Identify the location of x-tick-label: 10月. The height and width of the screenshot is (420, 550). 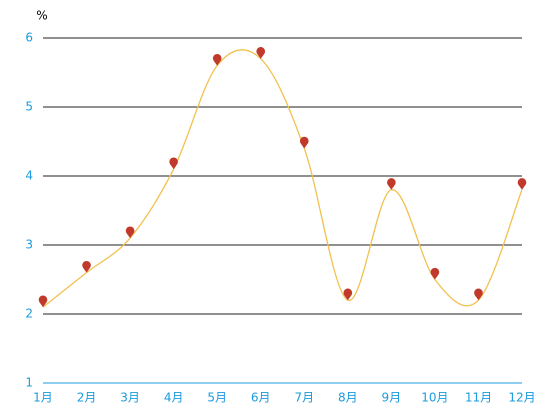
(434, 398).